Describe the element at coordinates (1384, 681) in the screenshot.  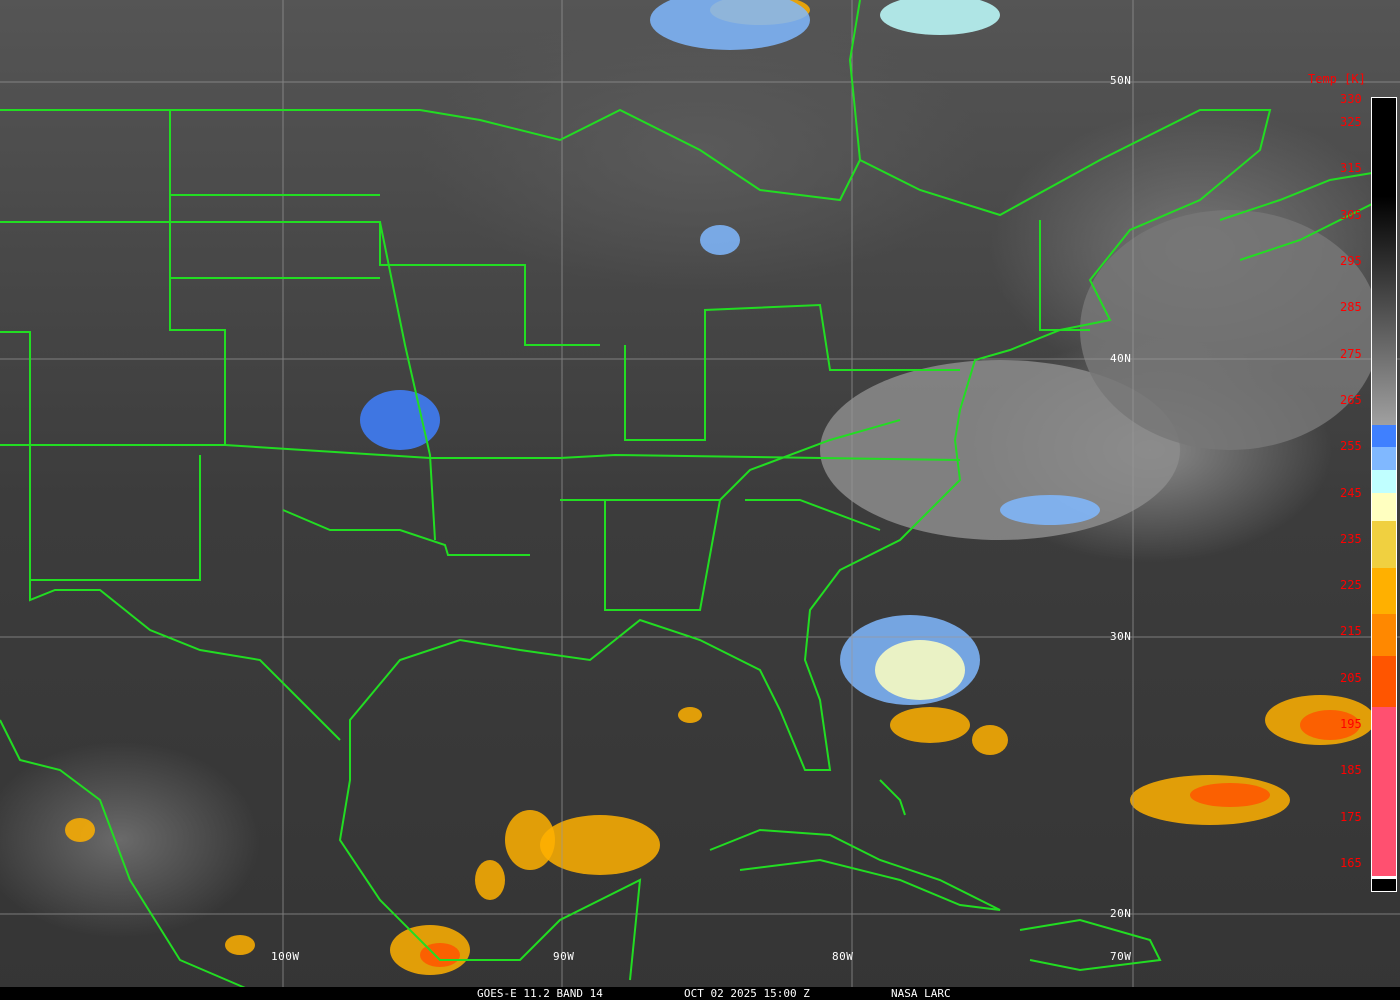
I see `colorbar-segment-red-orange` at that location.